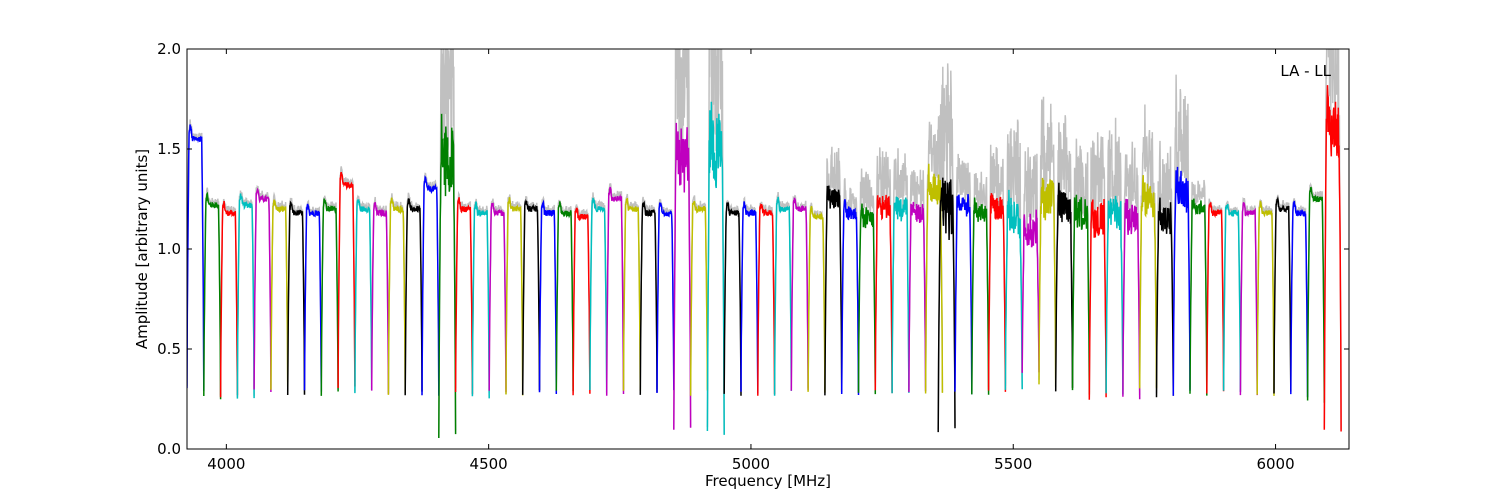  Describe the element at coordinates (169, 149) in the screenshot. I see `y-tick-label: 1.5` at that location.